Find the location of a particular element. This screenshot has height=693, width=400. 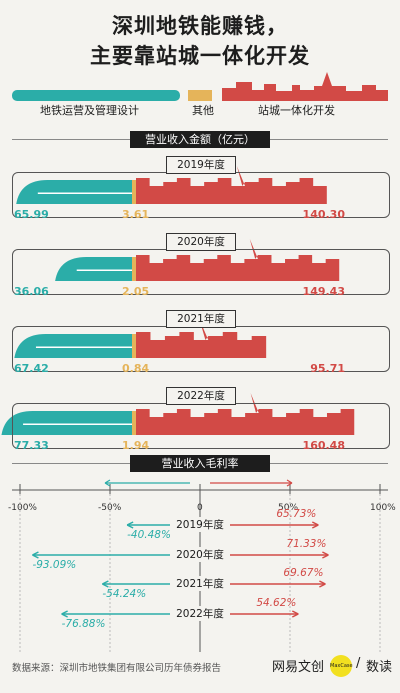

value-label-other: 1.94 is located at coordinates (136, 445).